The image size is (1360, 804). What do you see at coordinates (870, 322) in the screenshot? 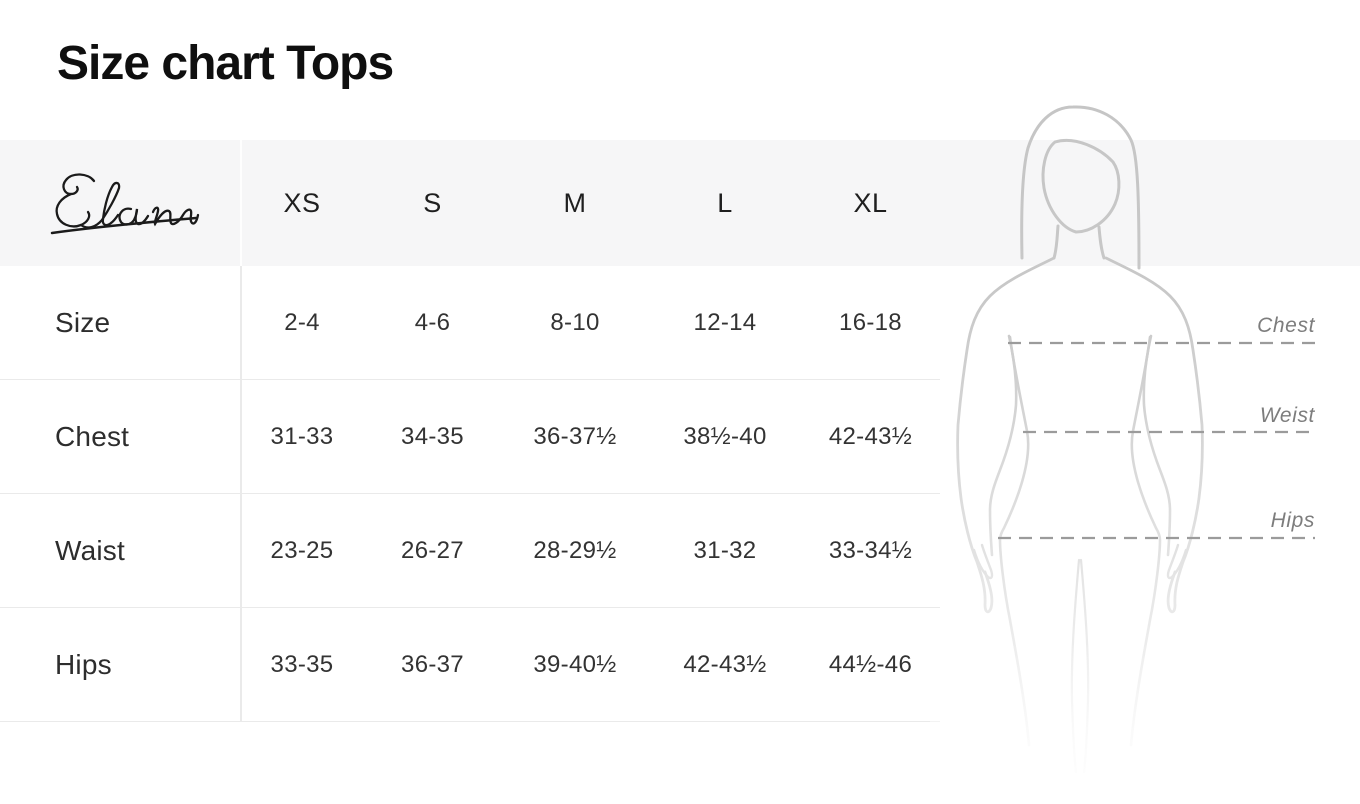
I see `size-xl-value: 16-18` at bounding box center [870, 322].